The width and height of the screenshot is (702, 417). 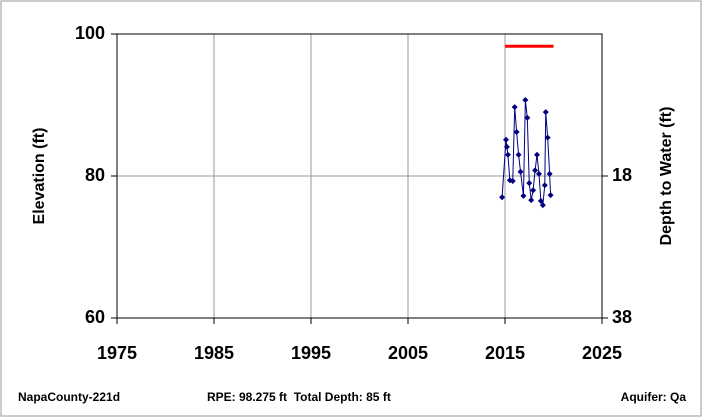 What do you see at coordinates (117, 353) in the screenshot?
I see `x-tick-label: 1975` at bounding box center [117, 353].